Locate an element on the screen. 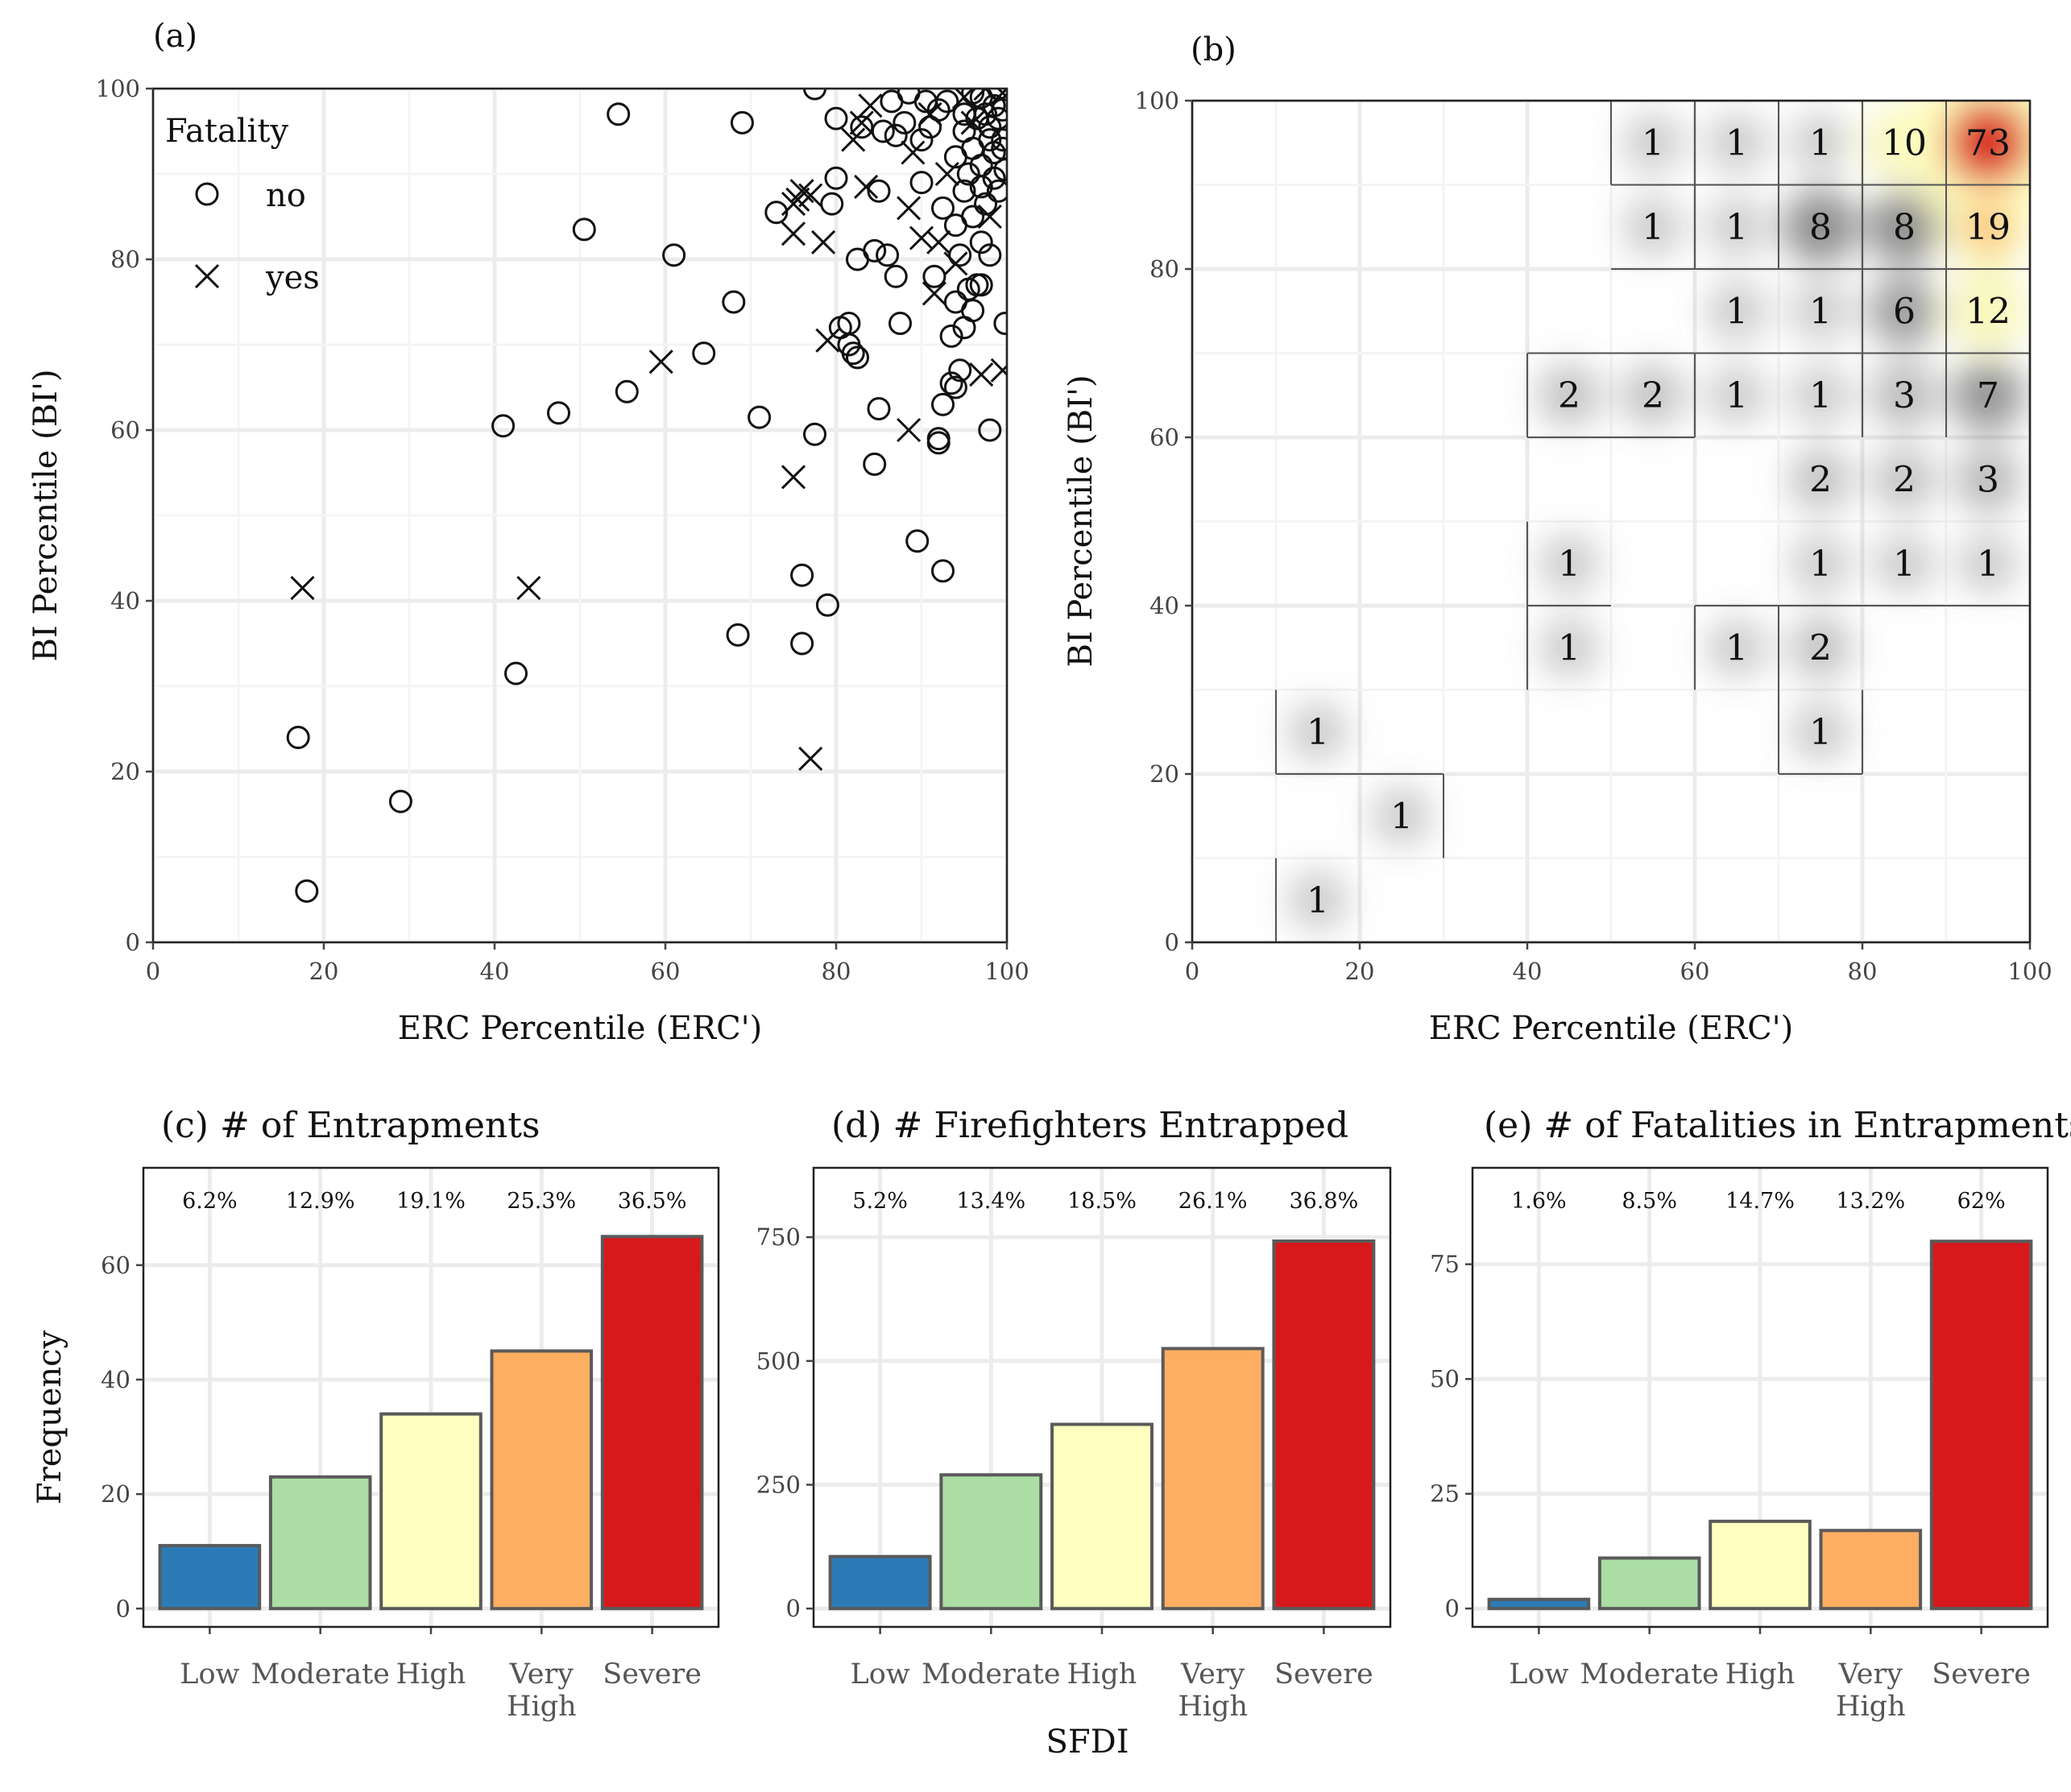  category-label: Low is located at coordinates (879, 1674).